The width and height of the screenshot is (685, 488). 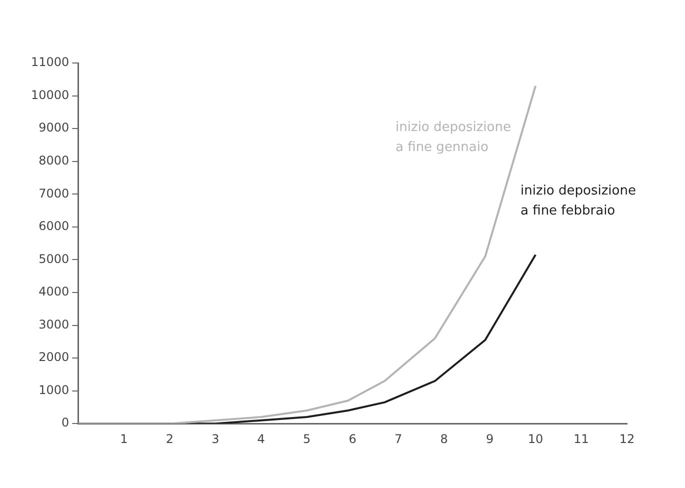 I want to click on x-tick-label: 12, so click(x=627, y=439).